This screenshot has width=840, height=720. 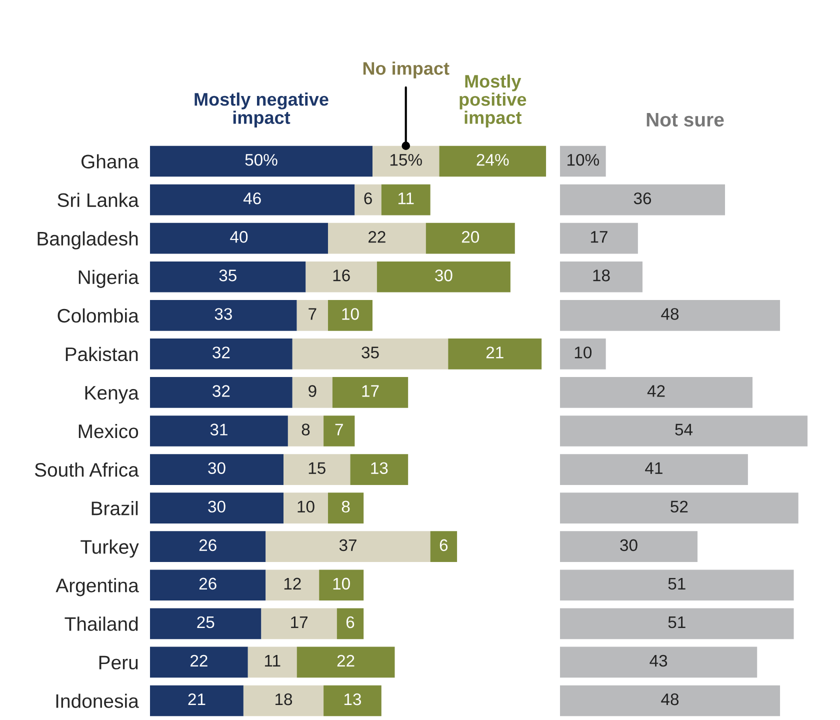 I want to click on text: No impact, so click(x=406, y=70).